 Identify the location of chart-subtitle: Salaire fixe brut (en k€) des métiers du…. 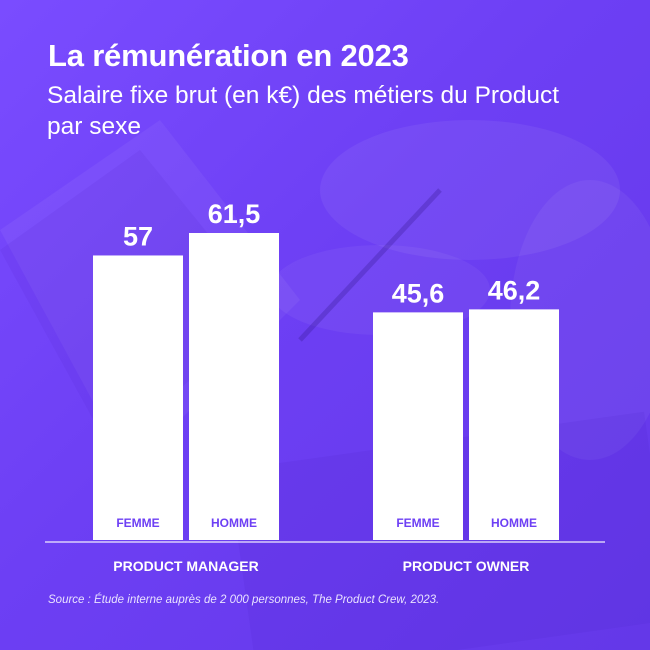
(303, 111).